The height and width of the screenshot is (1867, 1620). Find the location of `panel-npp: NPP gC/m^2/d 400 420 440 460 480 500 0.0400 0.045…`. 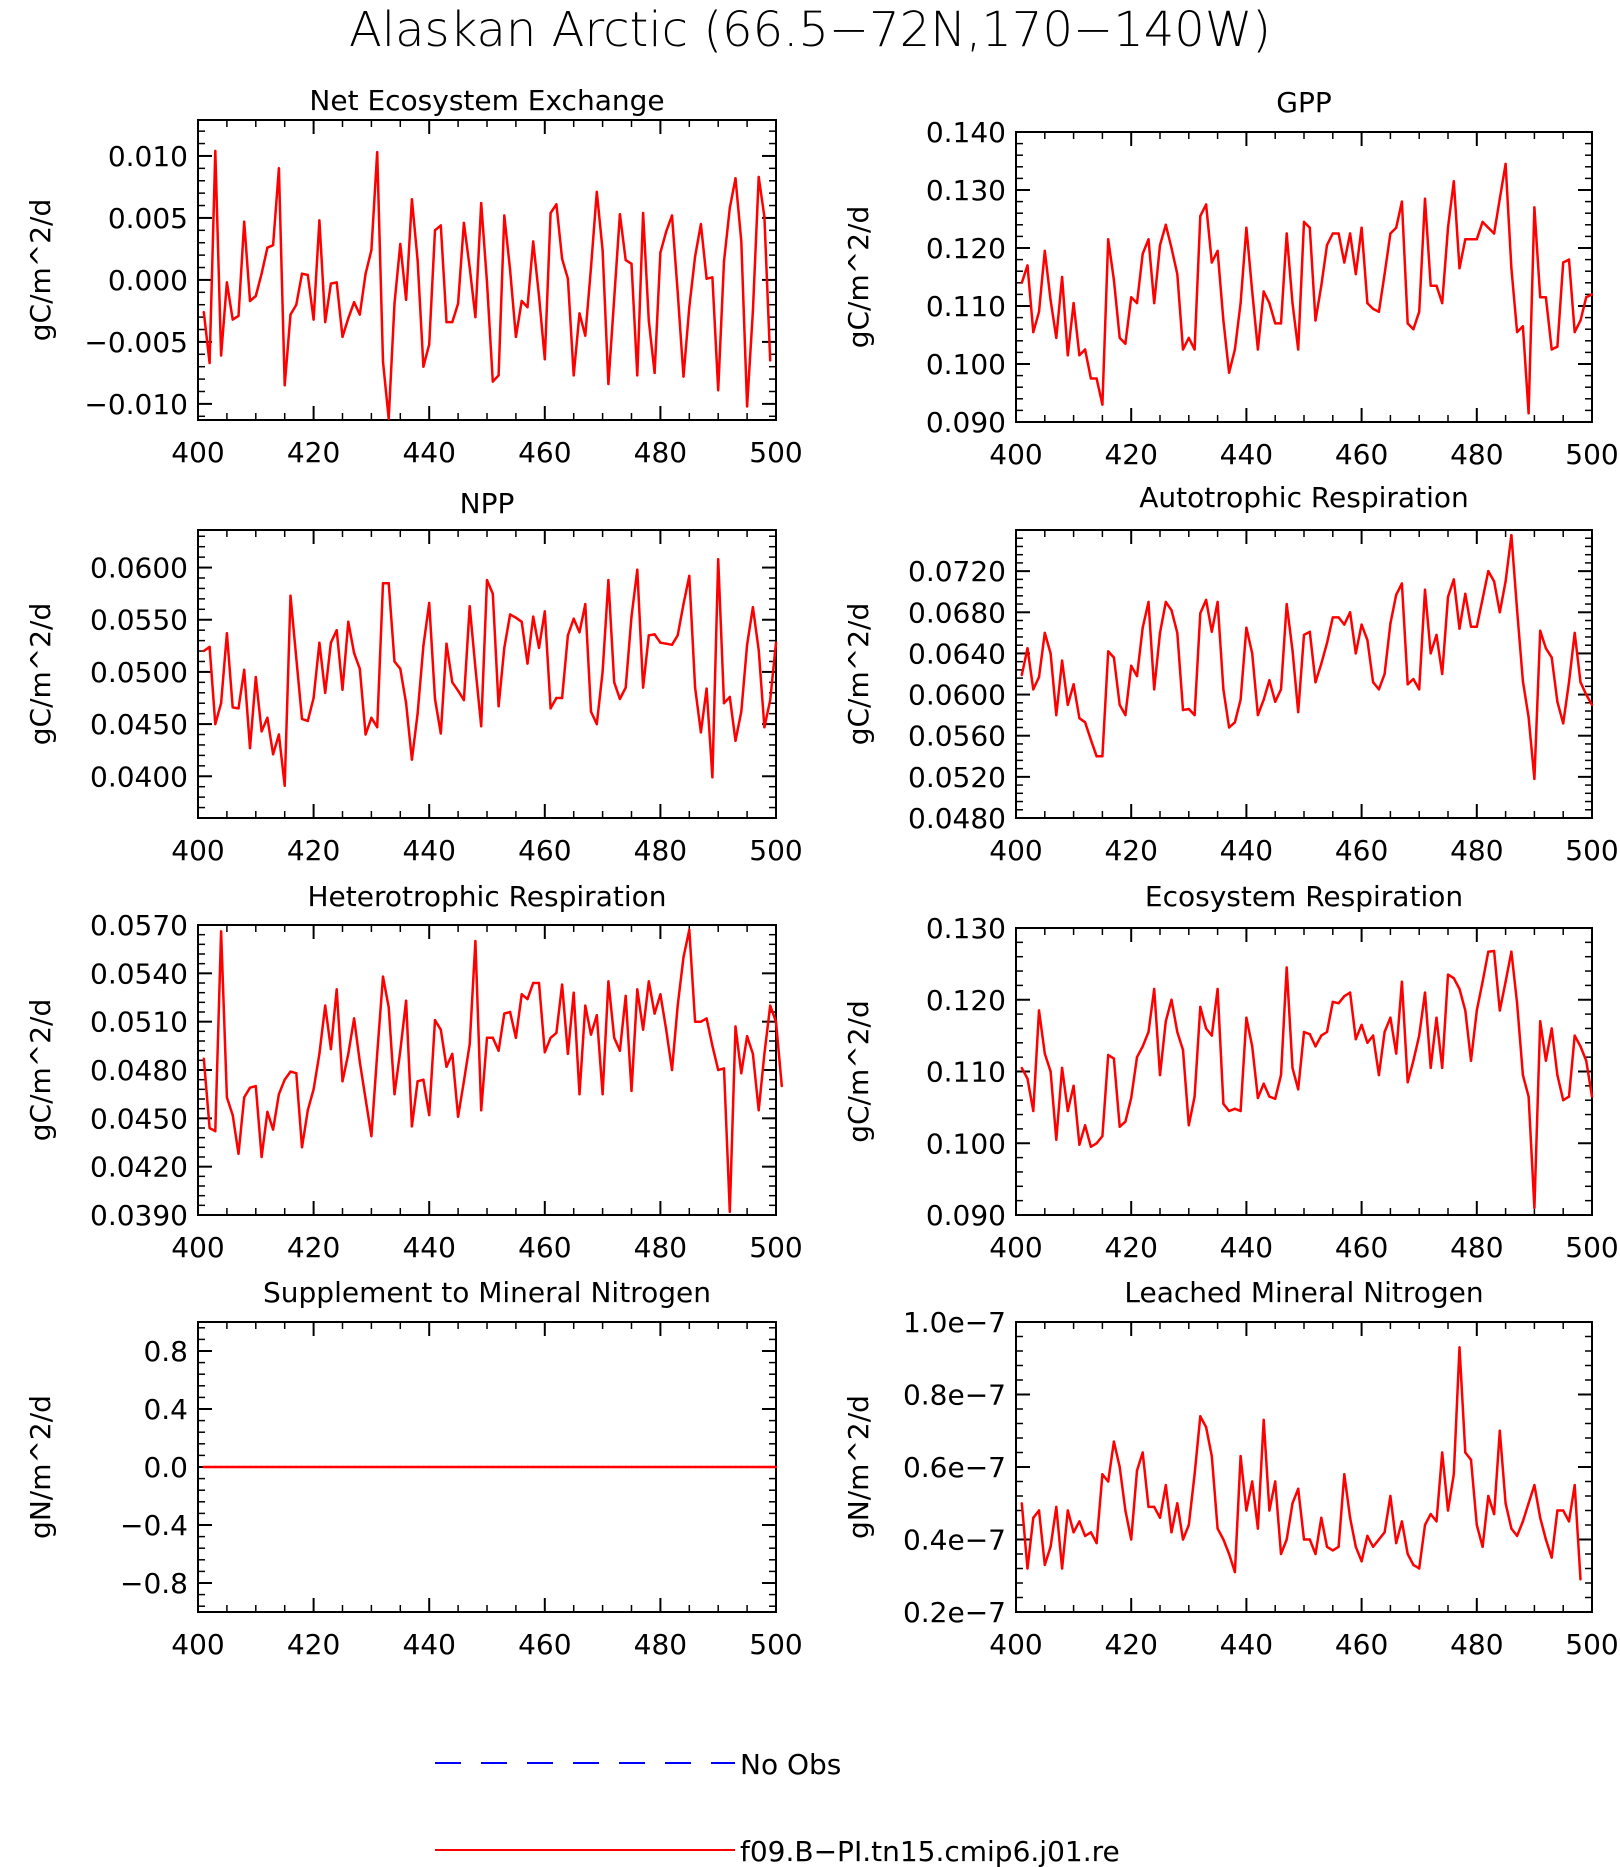

panel-npp: NPP gC/m^2/d 400 420 440 460 480 500 0.0400 0.045… is located at coordinates (413, 677).